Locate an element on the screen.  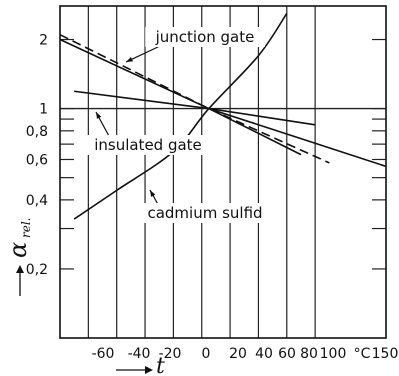
curve-label-0: junction gate is located at coordinates (205, 37).